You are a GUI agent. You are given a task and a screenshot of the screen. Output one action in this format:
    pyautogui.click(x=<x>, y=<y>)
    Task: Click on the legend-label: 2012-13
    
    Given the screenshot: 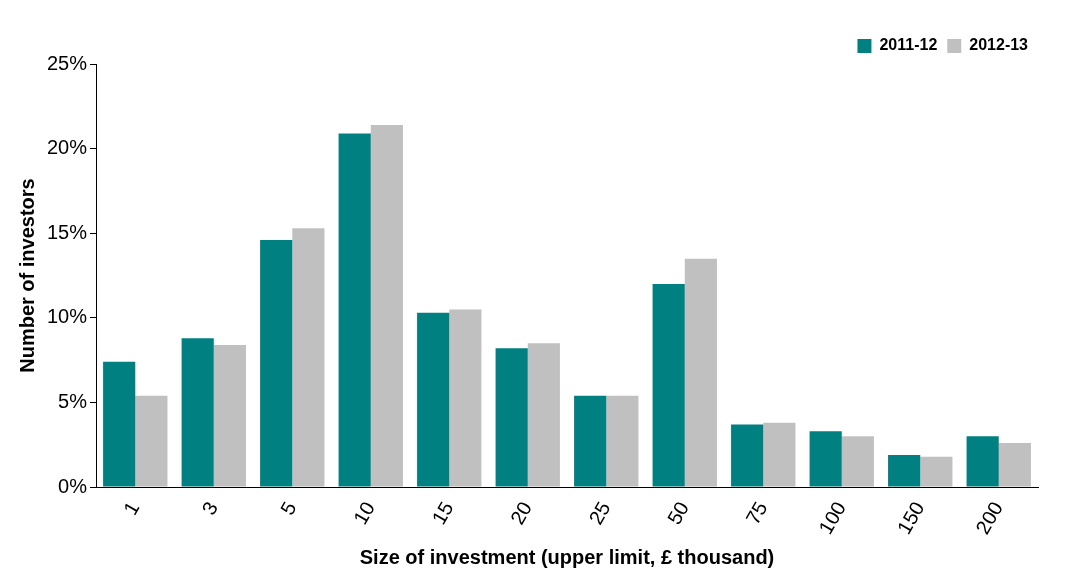 What is the action you would take?
    pyautogui.click(x=999, y=45)
    